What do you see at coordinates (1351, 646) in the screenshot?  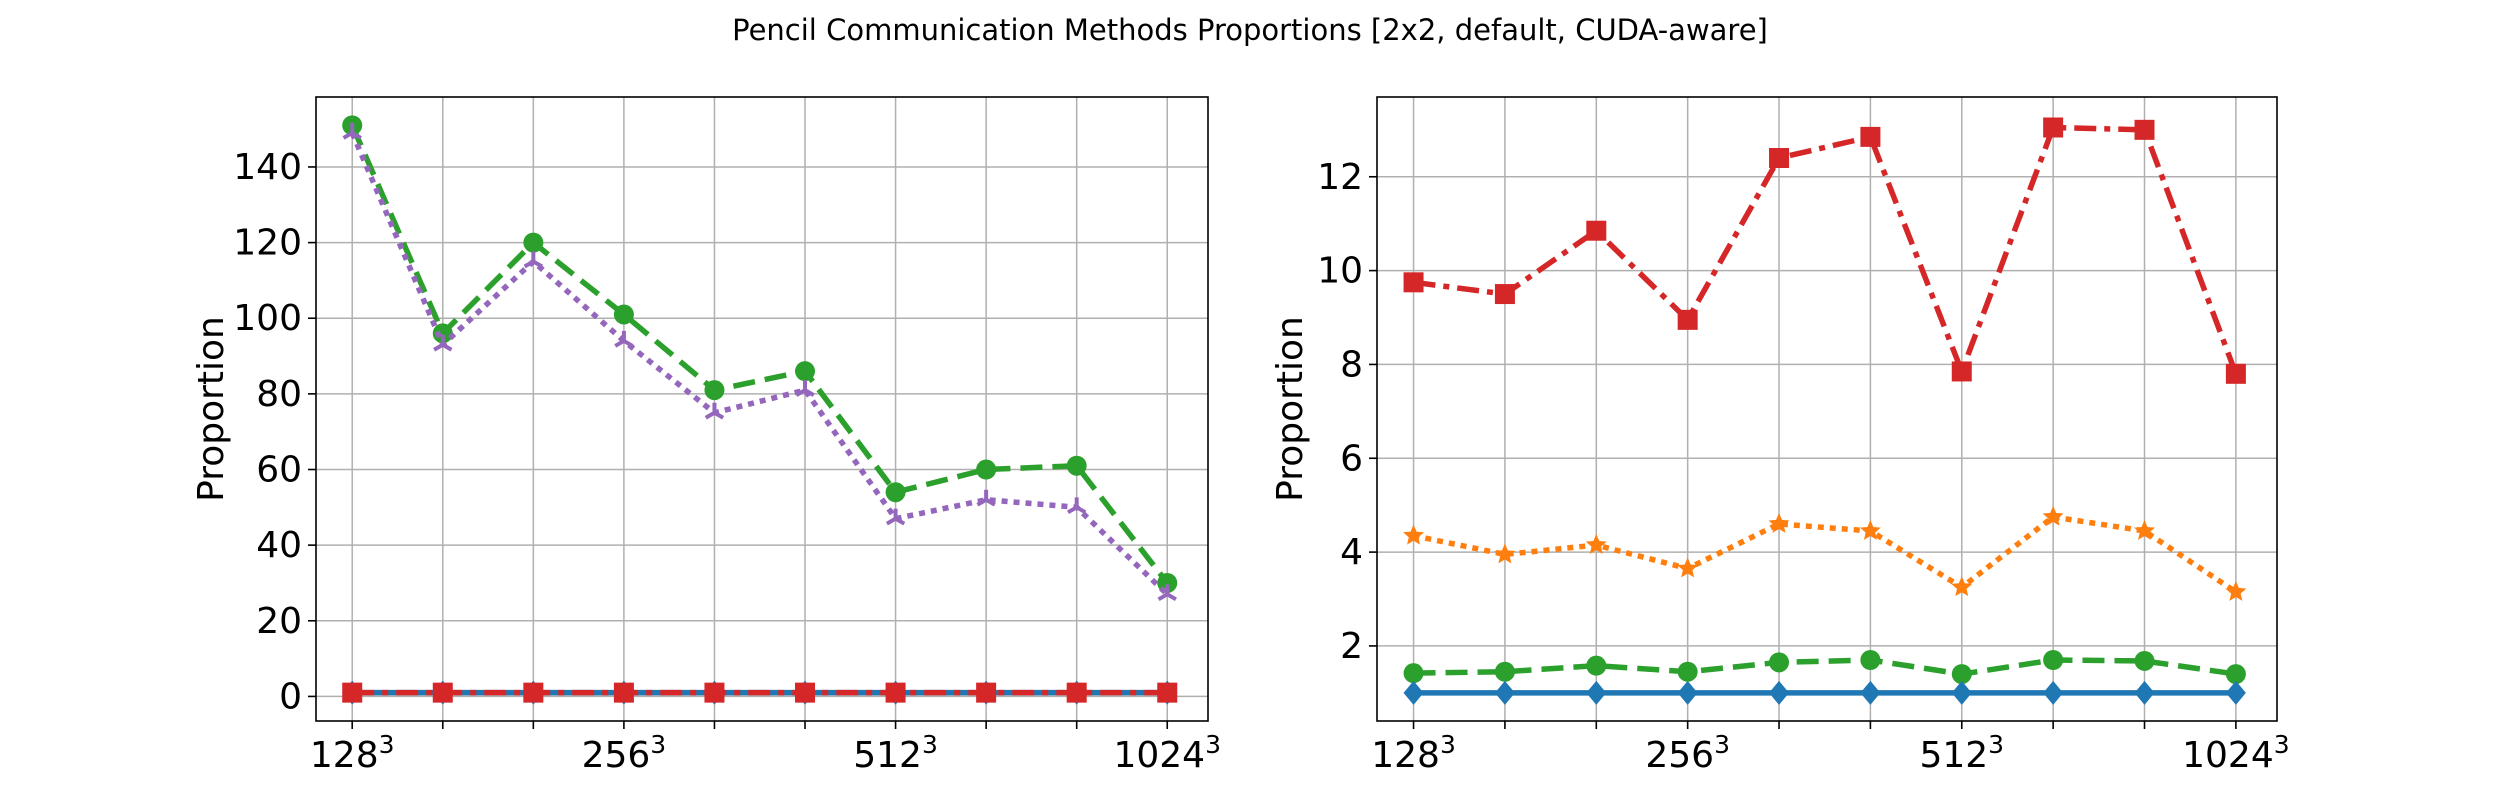 I see `y-tick-label: 2` at bounding box center [1351, 646].